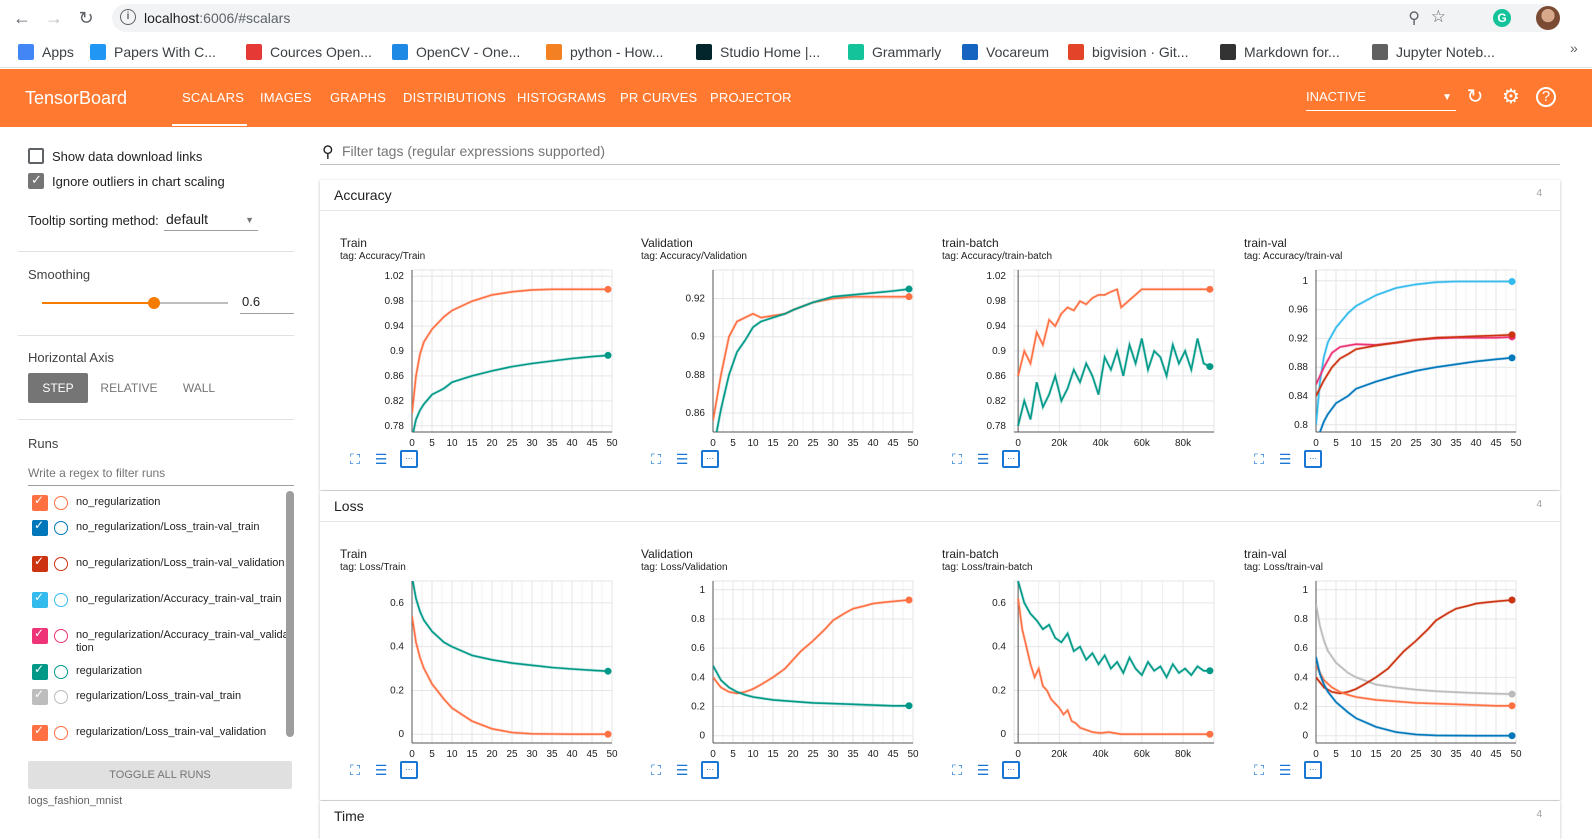  What do you see at coordinates (1438, 16) in the screenshot?
I see `bookmark-star-icon: ☆` at bounding box center [1438, 16].